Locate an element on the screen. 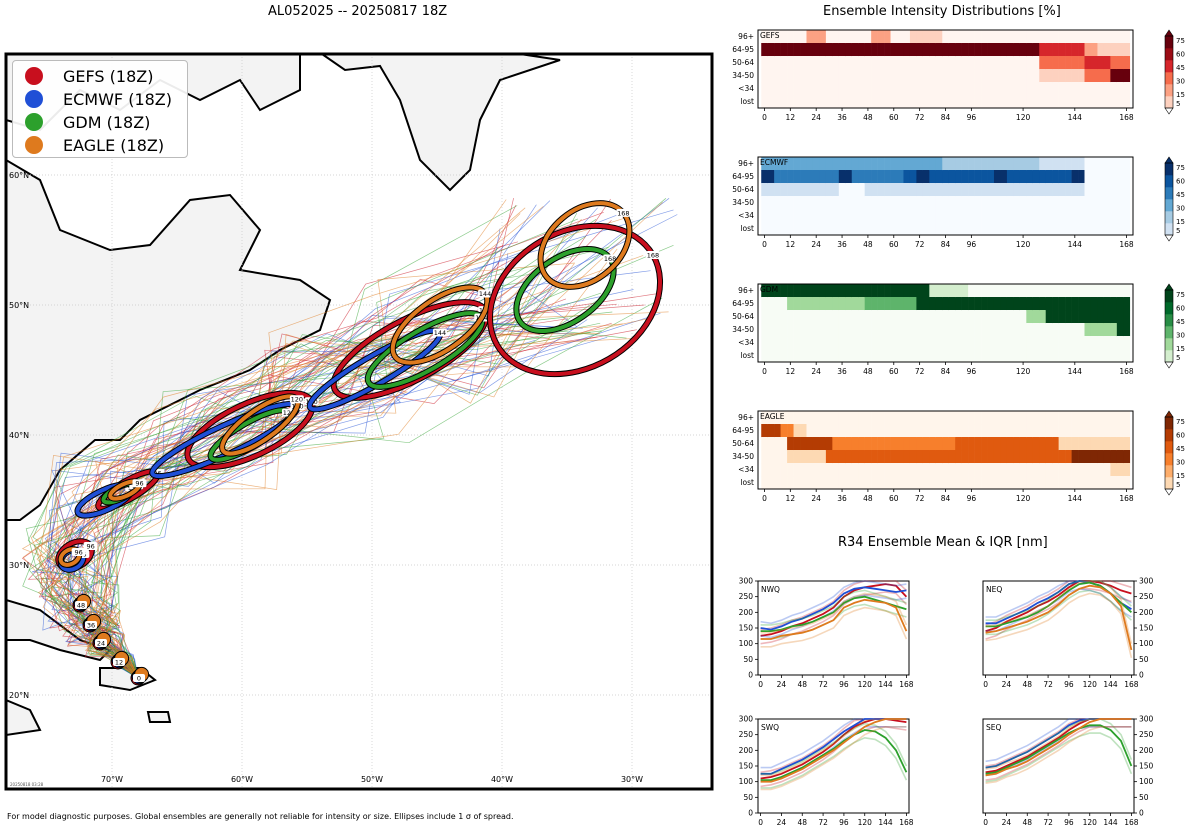  heatmap-xtick-label: 36 is located at coordinates (842, 244).